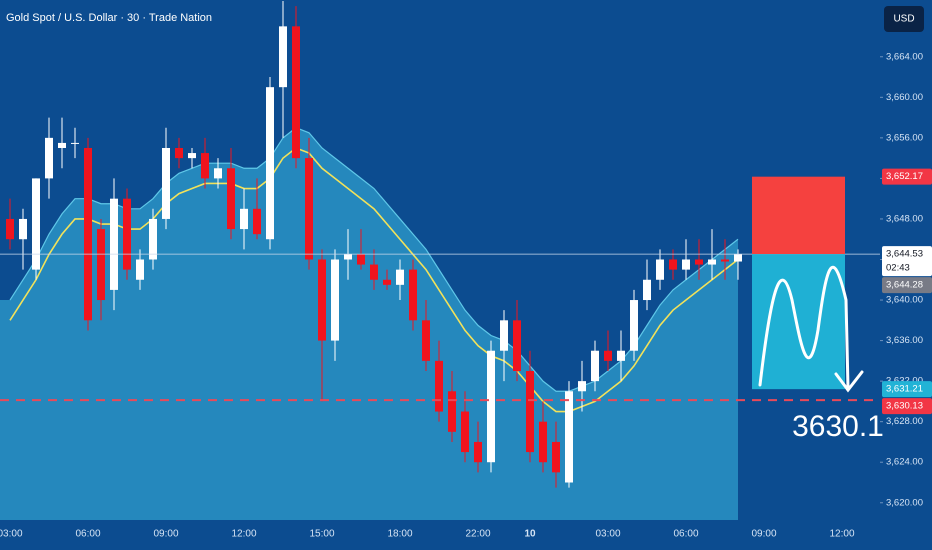 The width and height of the screenshot is (932, 550). What do you see at coordinates (904, 56) in the screenshot?
I see `y-tick-label: 3,664.00` at bounding box center [904, 56].